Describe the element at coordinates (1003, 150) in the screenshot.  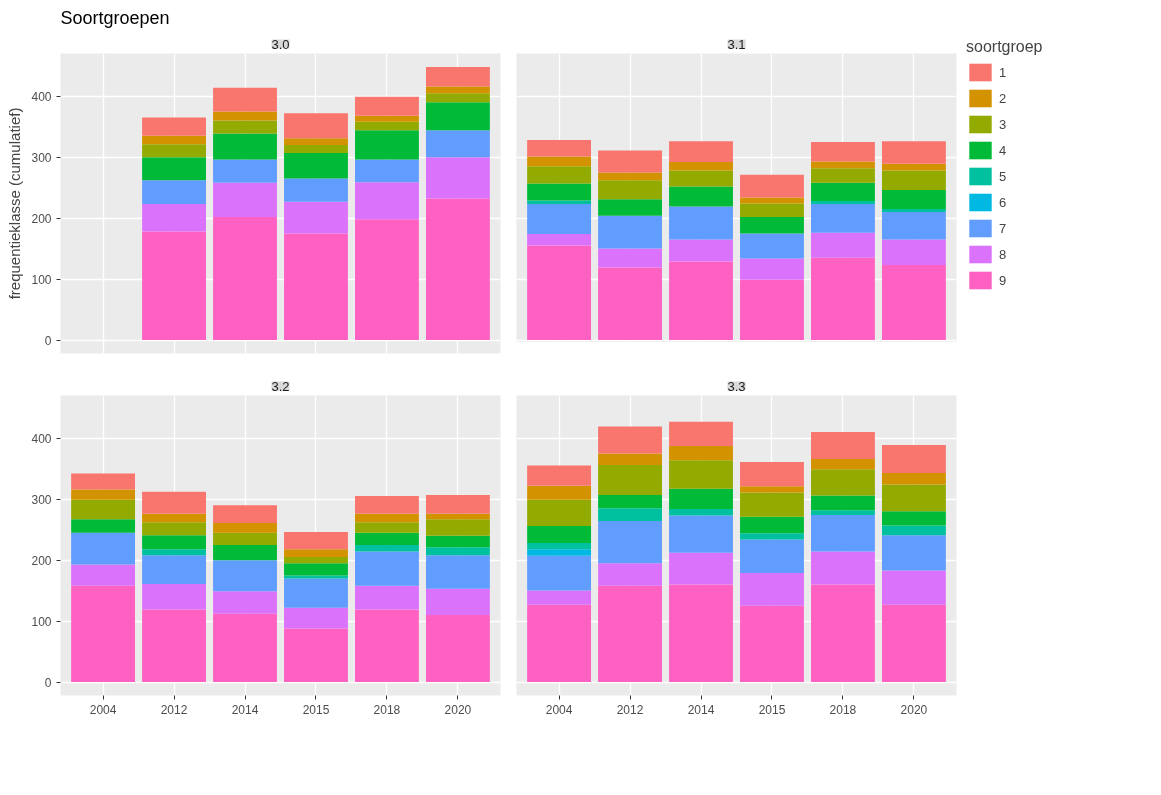
I see `legend-label: 4` at that location.